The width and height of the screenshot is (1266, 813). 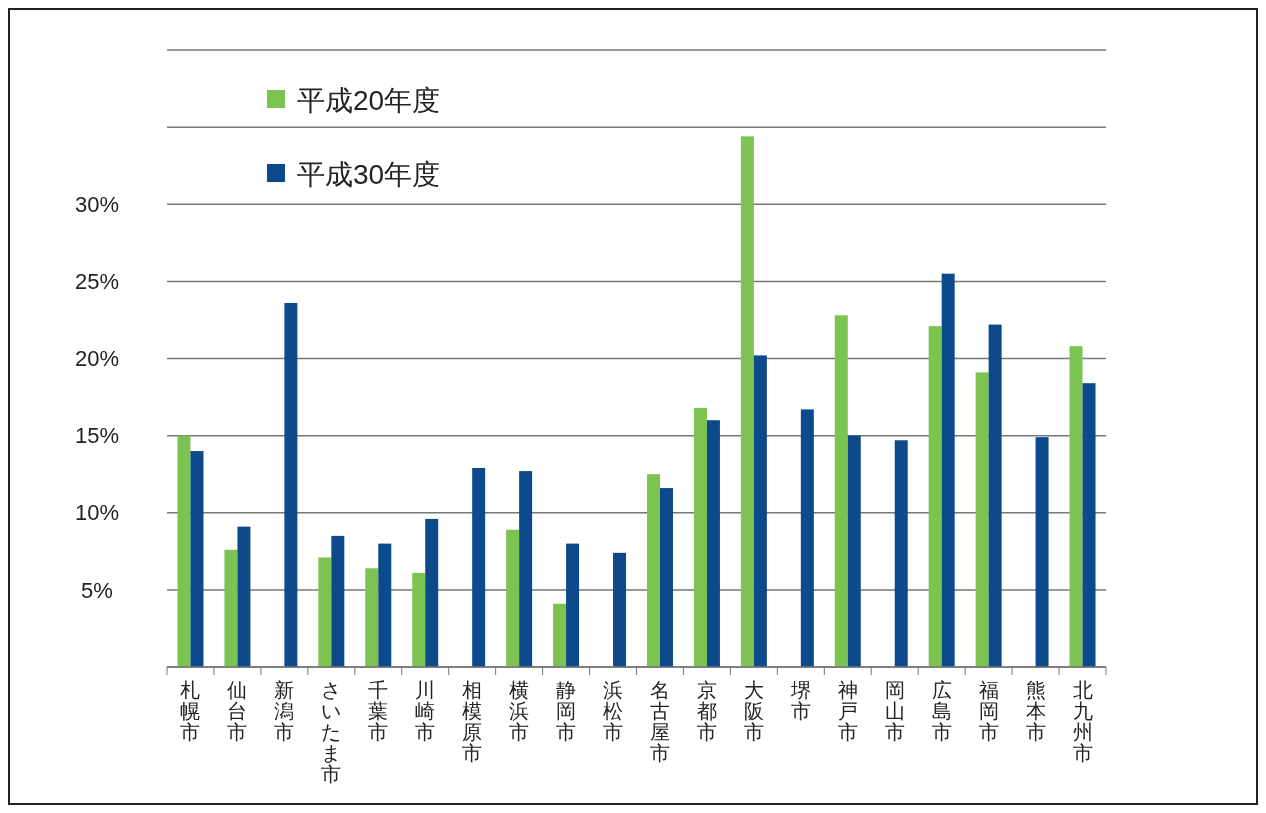 I want to click on x-tick-label: 岡山市, so click(x=894, y=711).